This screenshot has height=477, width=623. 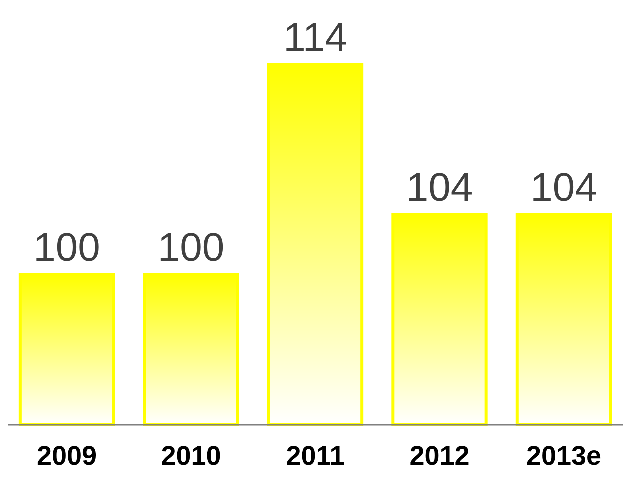 What do you see at coordinates (564, 456) in the screenshot?
I see `x-tick-label: 2013e` at bounding box center [564, 456].